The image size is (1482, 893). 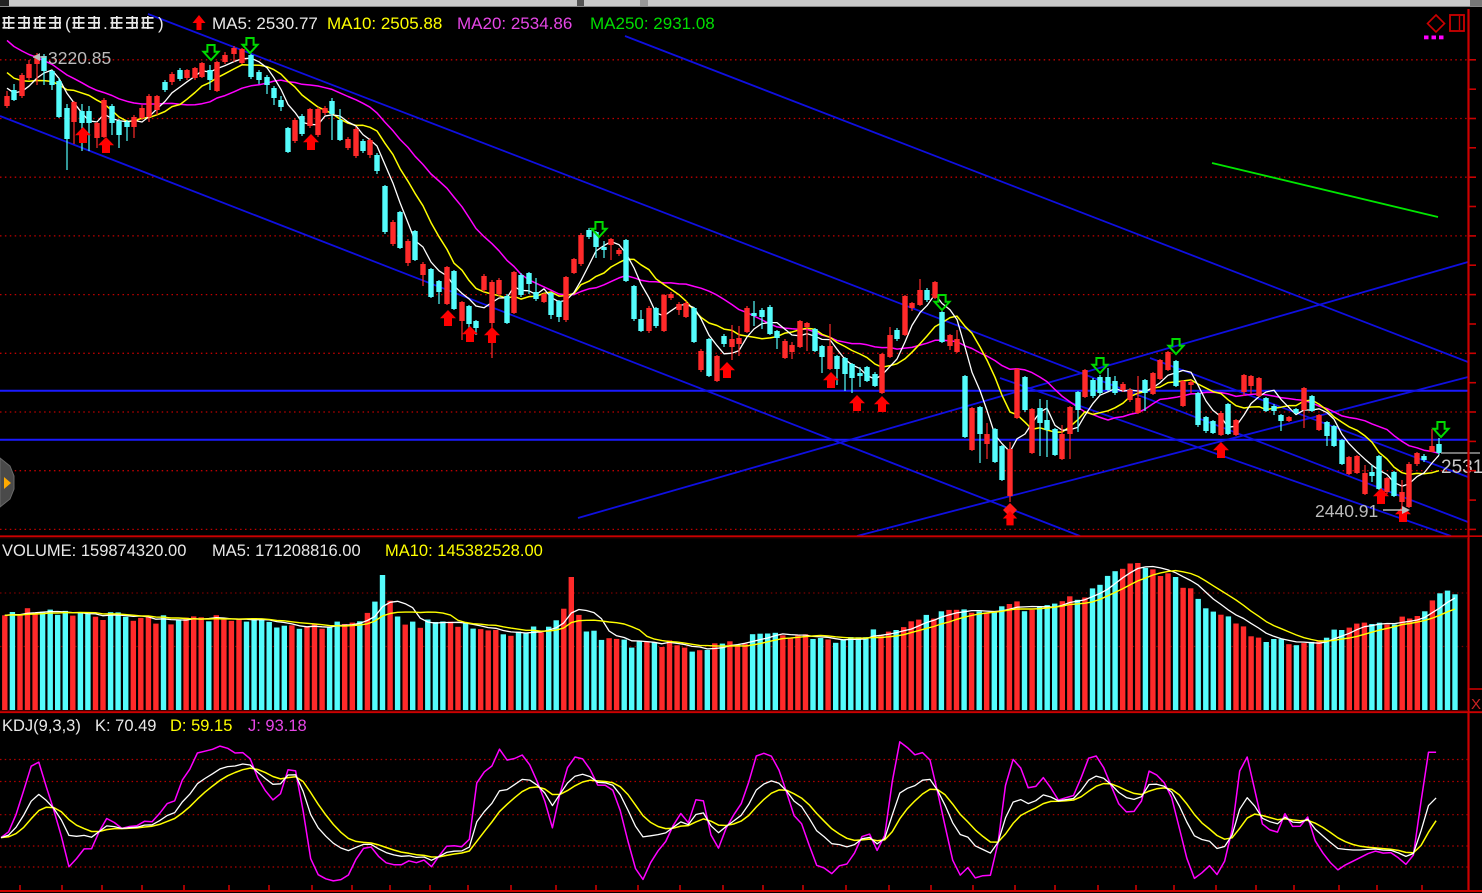 What do you see at coordinates (94, 551) in the screenshot?
I see `svg-text: VOLUME: 159874320.00` at bounding box center [94, 551].